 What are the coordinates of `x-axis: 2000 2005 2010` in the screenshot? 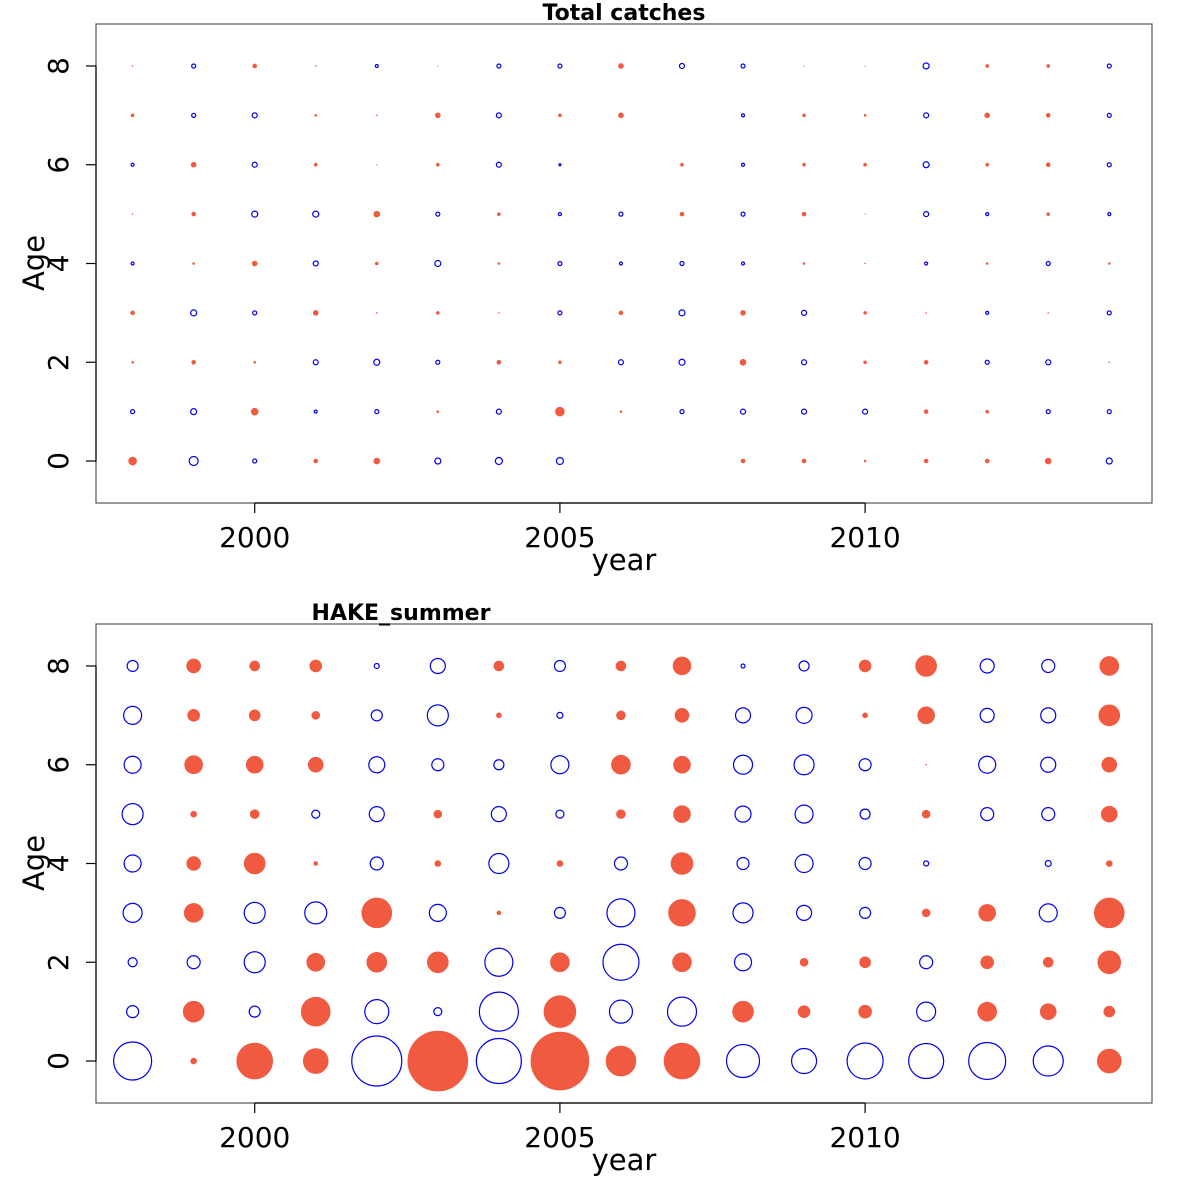 It's located at (560, 528).